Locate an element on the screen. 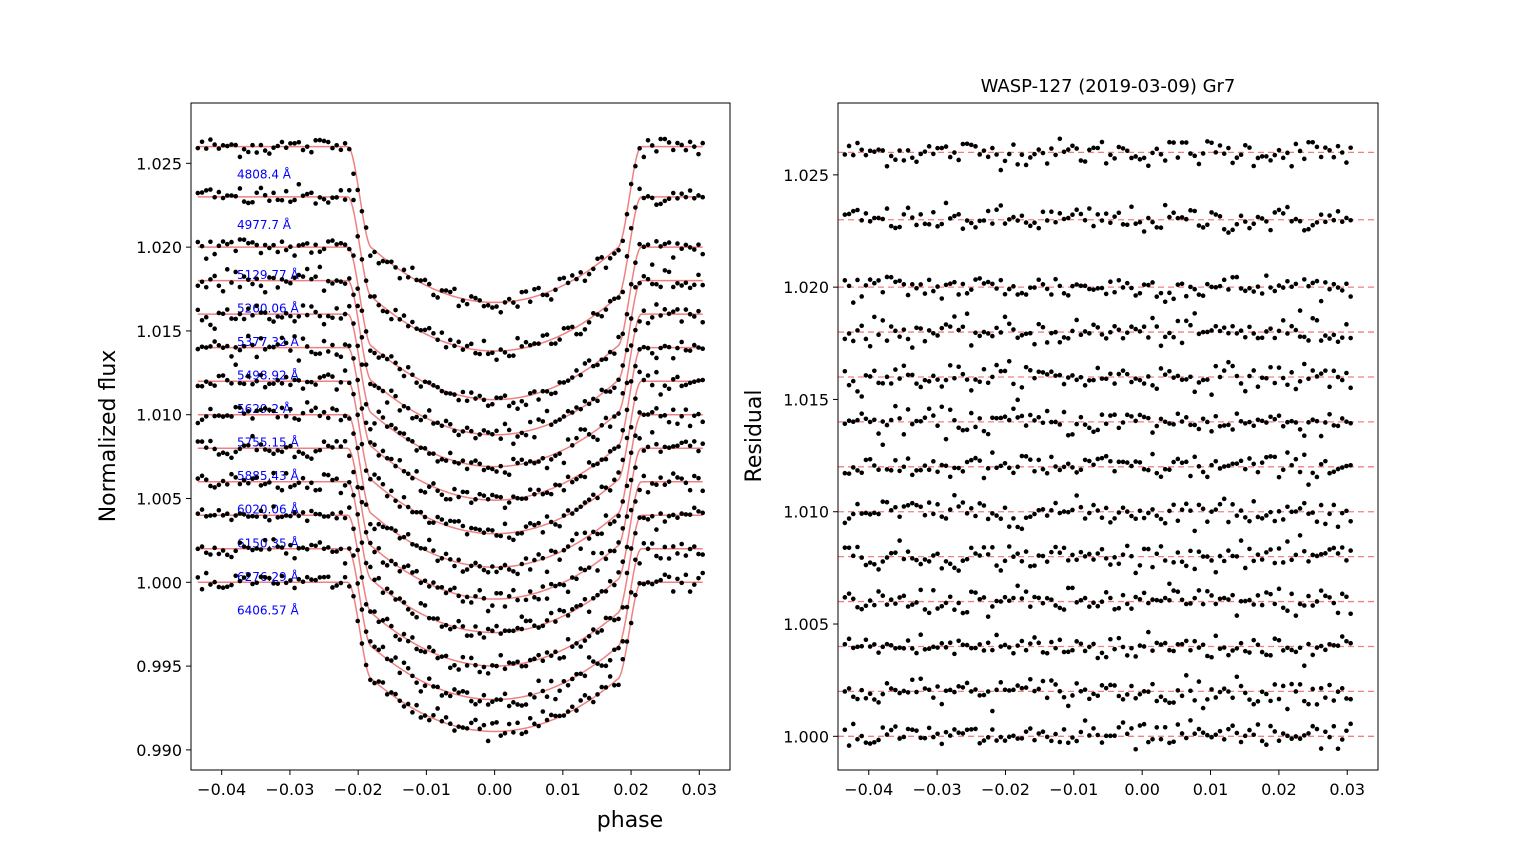  y-tick-label: 1.015 is located at coordinates (806, 399).